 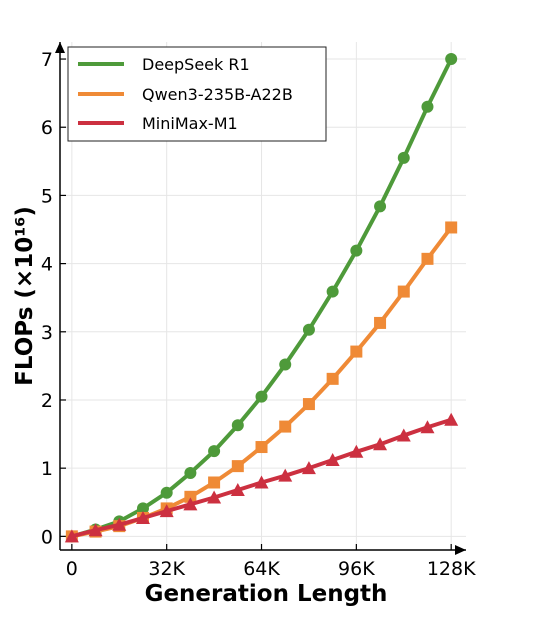 What do you see at coordinates (47, 128) in the screenshot?
I see `y-tick-label-6: 6` at bounding box center [47, 128].